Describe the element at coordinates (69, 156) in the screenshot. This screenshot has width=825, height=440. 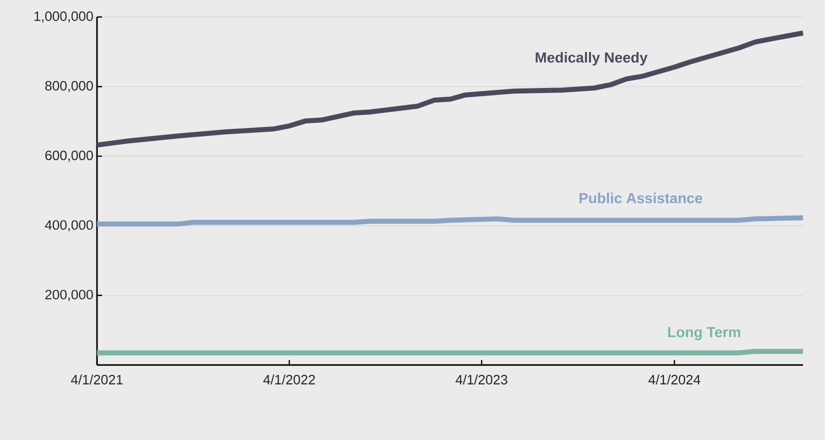
I see `y-tick-label: 600,000` at that location.